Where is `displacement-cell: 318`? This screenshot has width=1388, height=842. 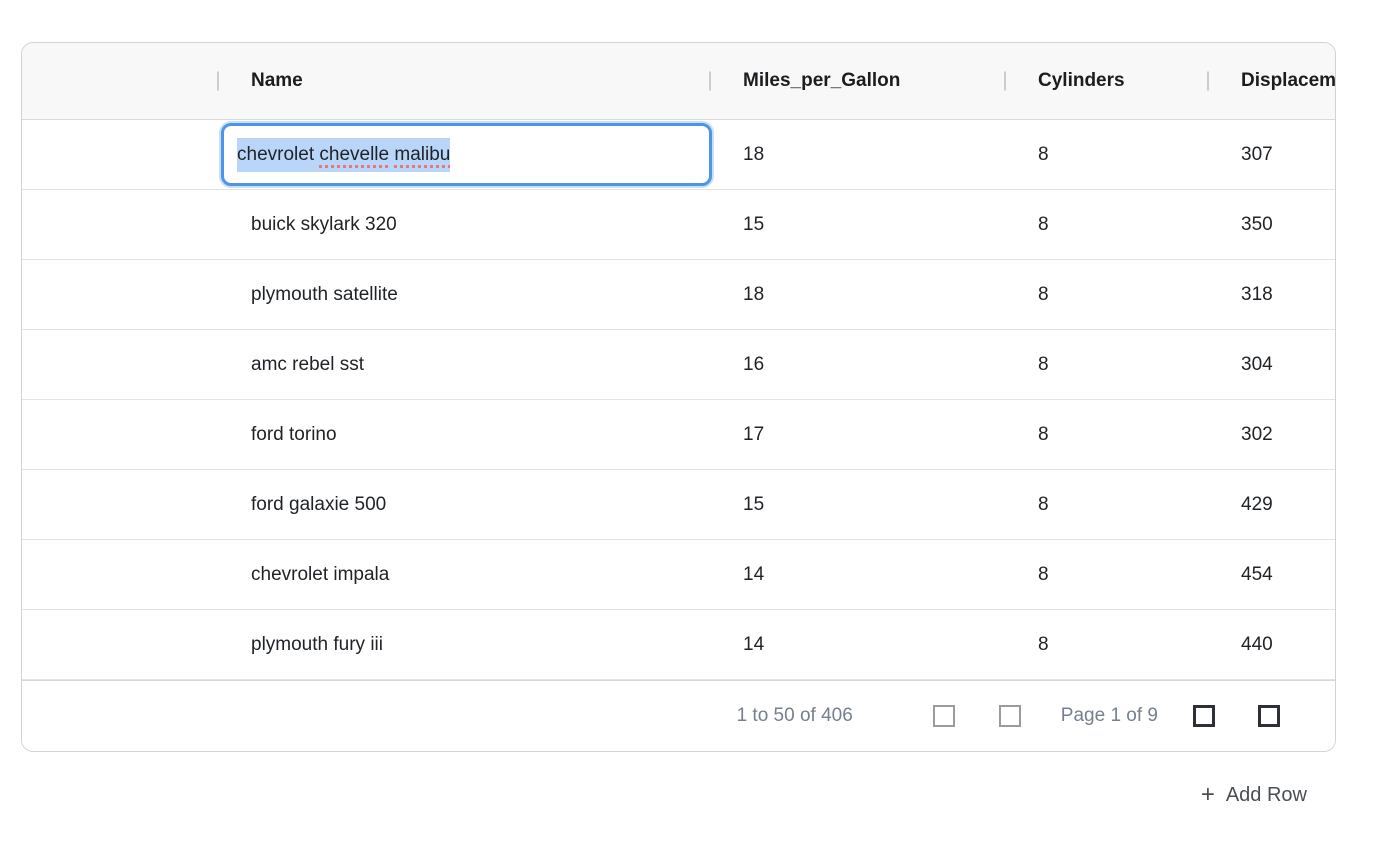 displacement-cell: 318 is located at coordinates (1257, 294).